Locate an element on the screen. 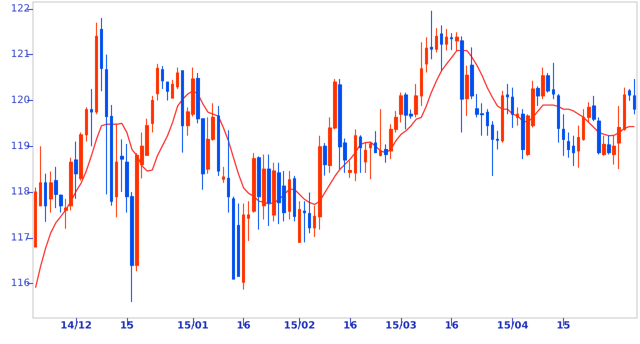  x-tick-label: 15/01 is located at coordinates (193, 326).